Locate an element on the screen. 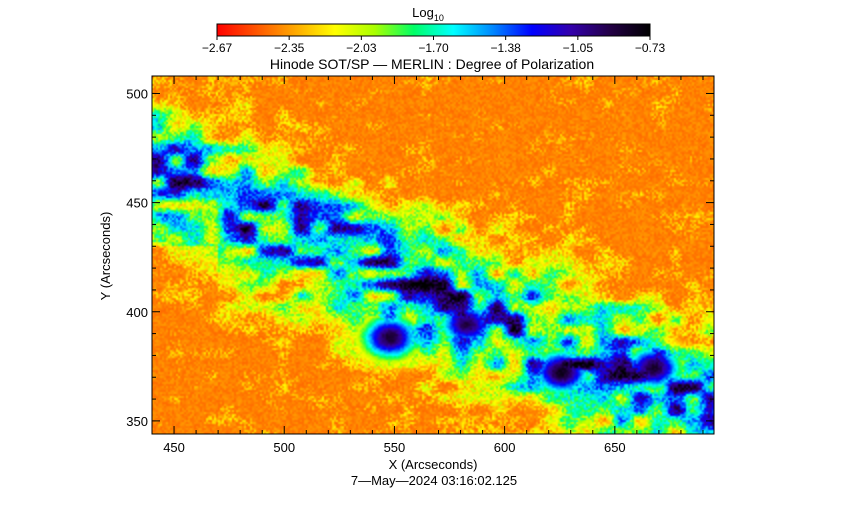 The width and height of the screenshot is (865, 512). colorbar-ticks: −2.67 −2.35 −2.03 −1.70 −1.38 −1.05 −0.73 is located at coordinates (434, 45).